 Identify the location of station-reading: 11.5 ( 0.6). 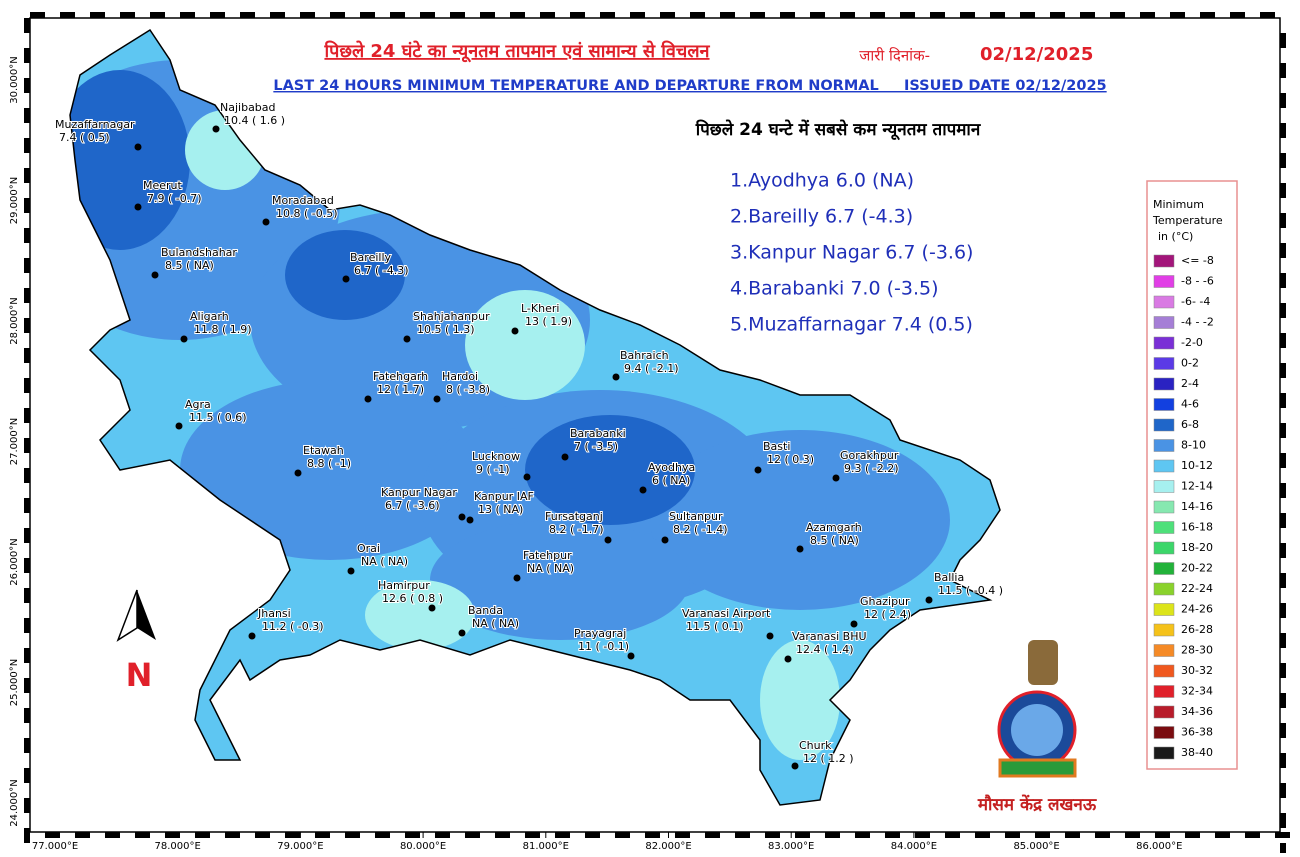
(218, 417).